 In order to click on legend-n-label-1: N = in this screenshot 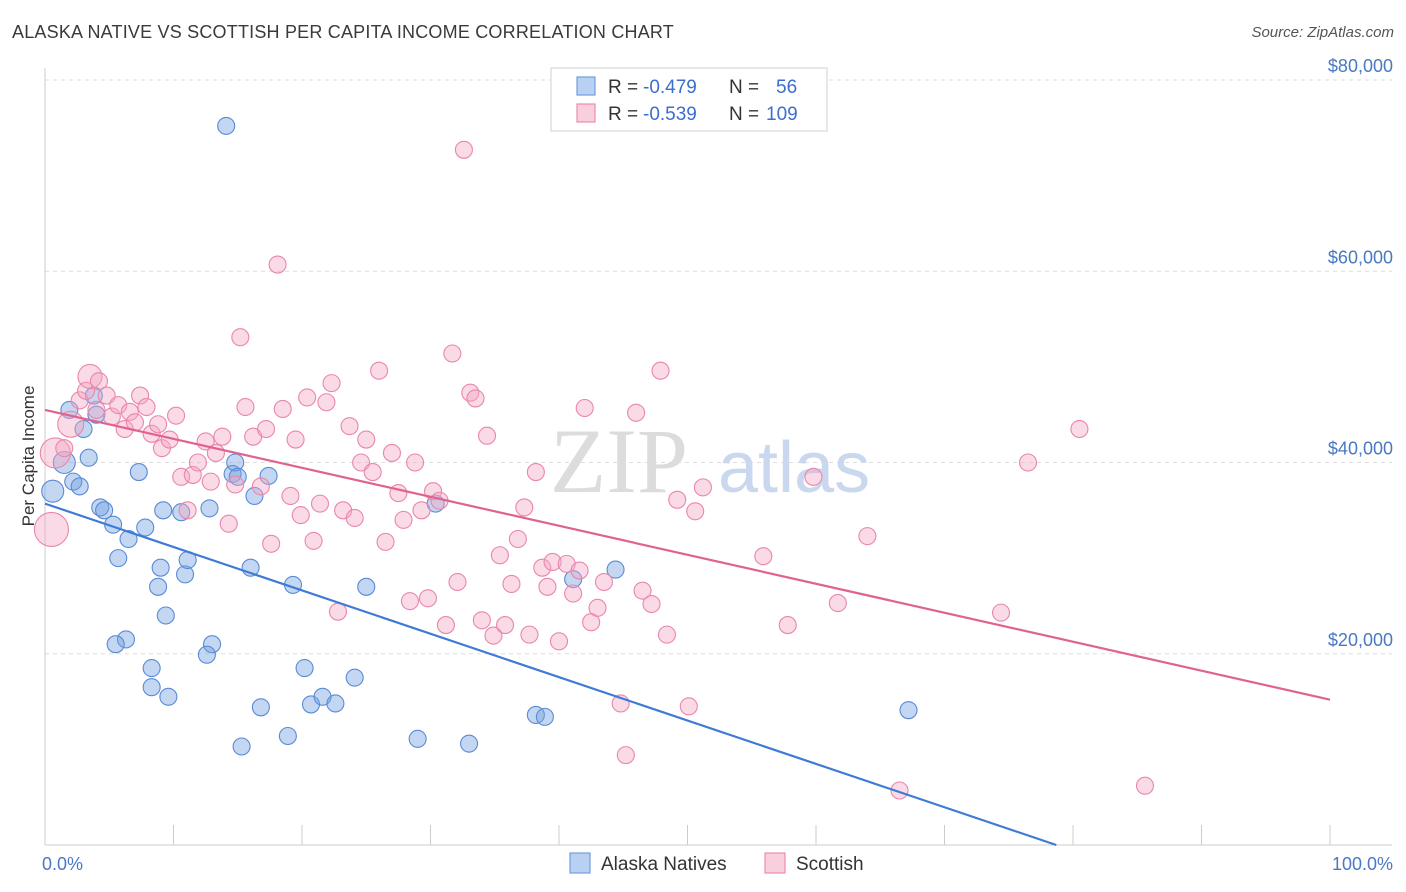, I will do `click(744, 87)`.